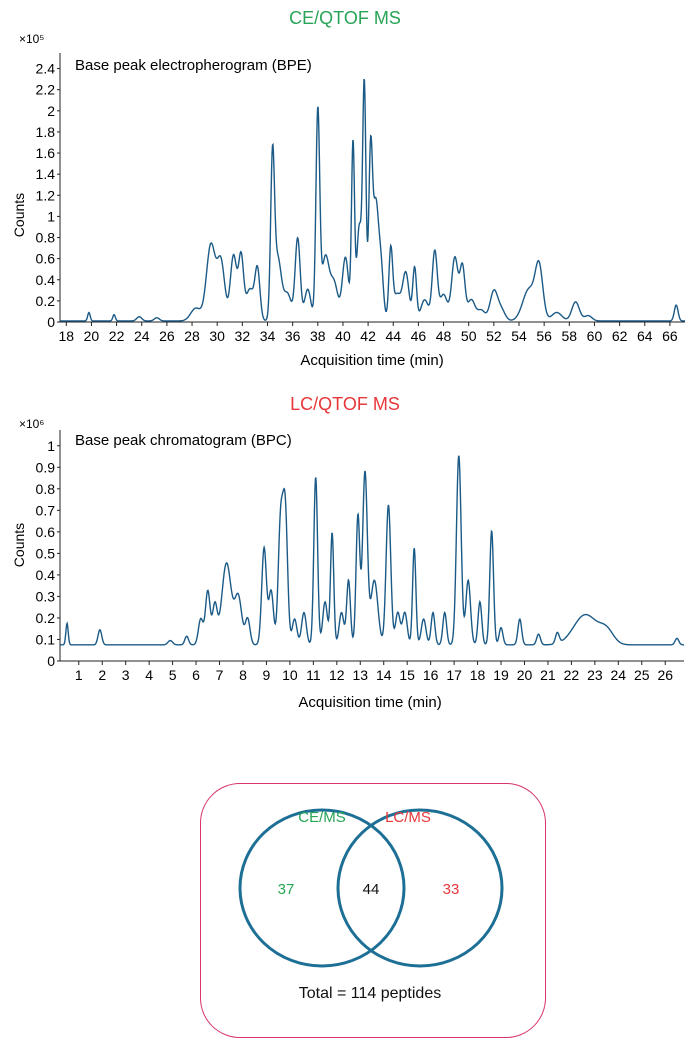 Image resolution: width=690 pixels, height=1040 pixels. I want to click on ce-panel-title: CE/QTOF MS, so click(345, 18).